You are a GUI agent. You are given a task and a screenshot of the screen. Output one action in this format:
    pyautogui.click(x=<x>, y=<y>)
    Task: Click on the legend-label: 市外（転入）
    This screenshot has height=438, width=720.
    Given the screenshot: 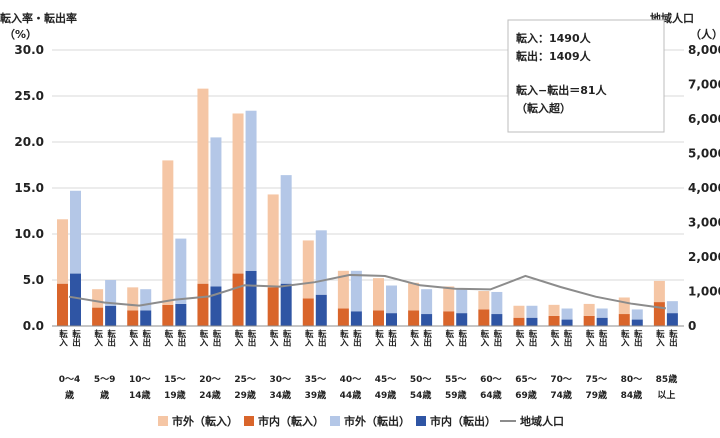 What is the action you would take?
    pyautogui.click(x=205, y=421)
    